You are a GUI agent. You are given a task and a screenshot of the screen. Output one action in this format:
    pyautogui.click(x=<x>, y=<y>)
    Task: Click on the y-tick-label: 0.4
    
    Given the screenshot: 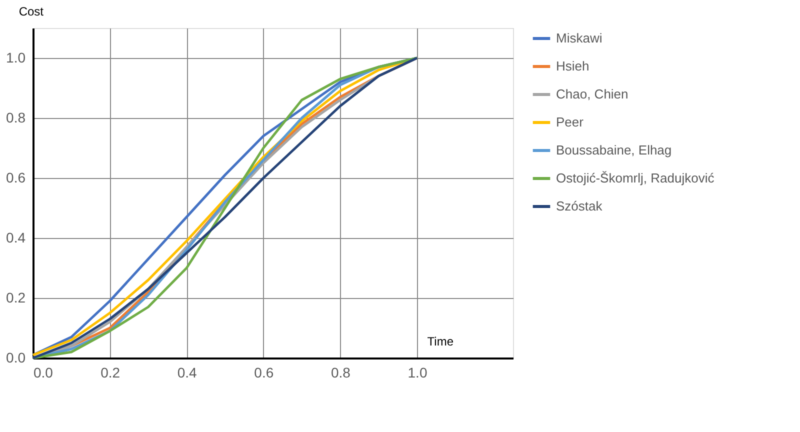 What is the action you would take?
    pyautogui.click(x=16, y=238)
    